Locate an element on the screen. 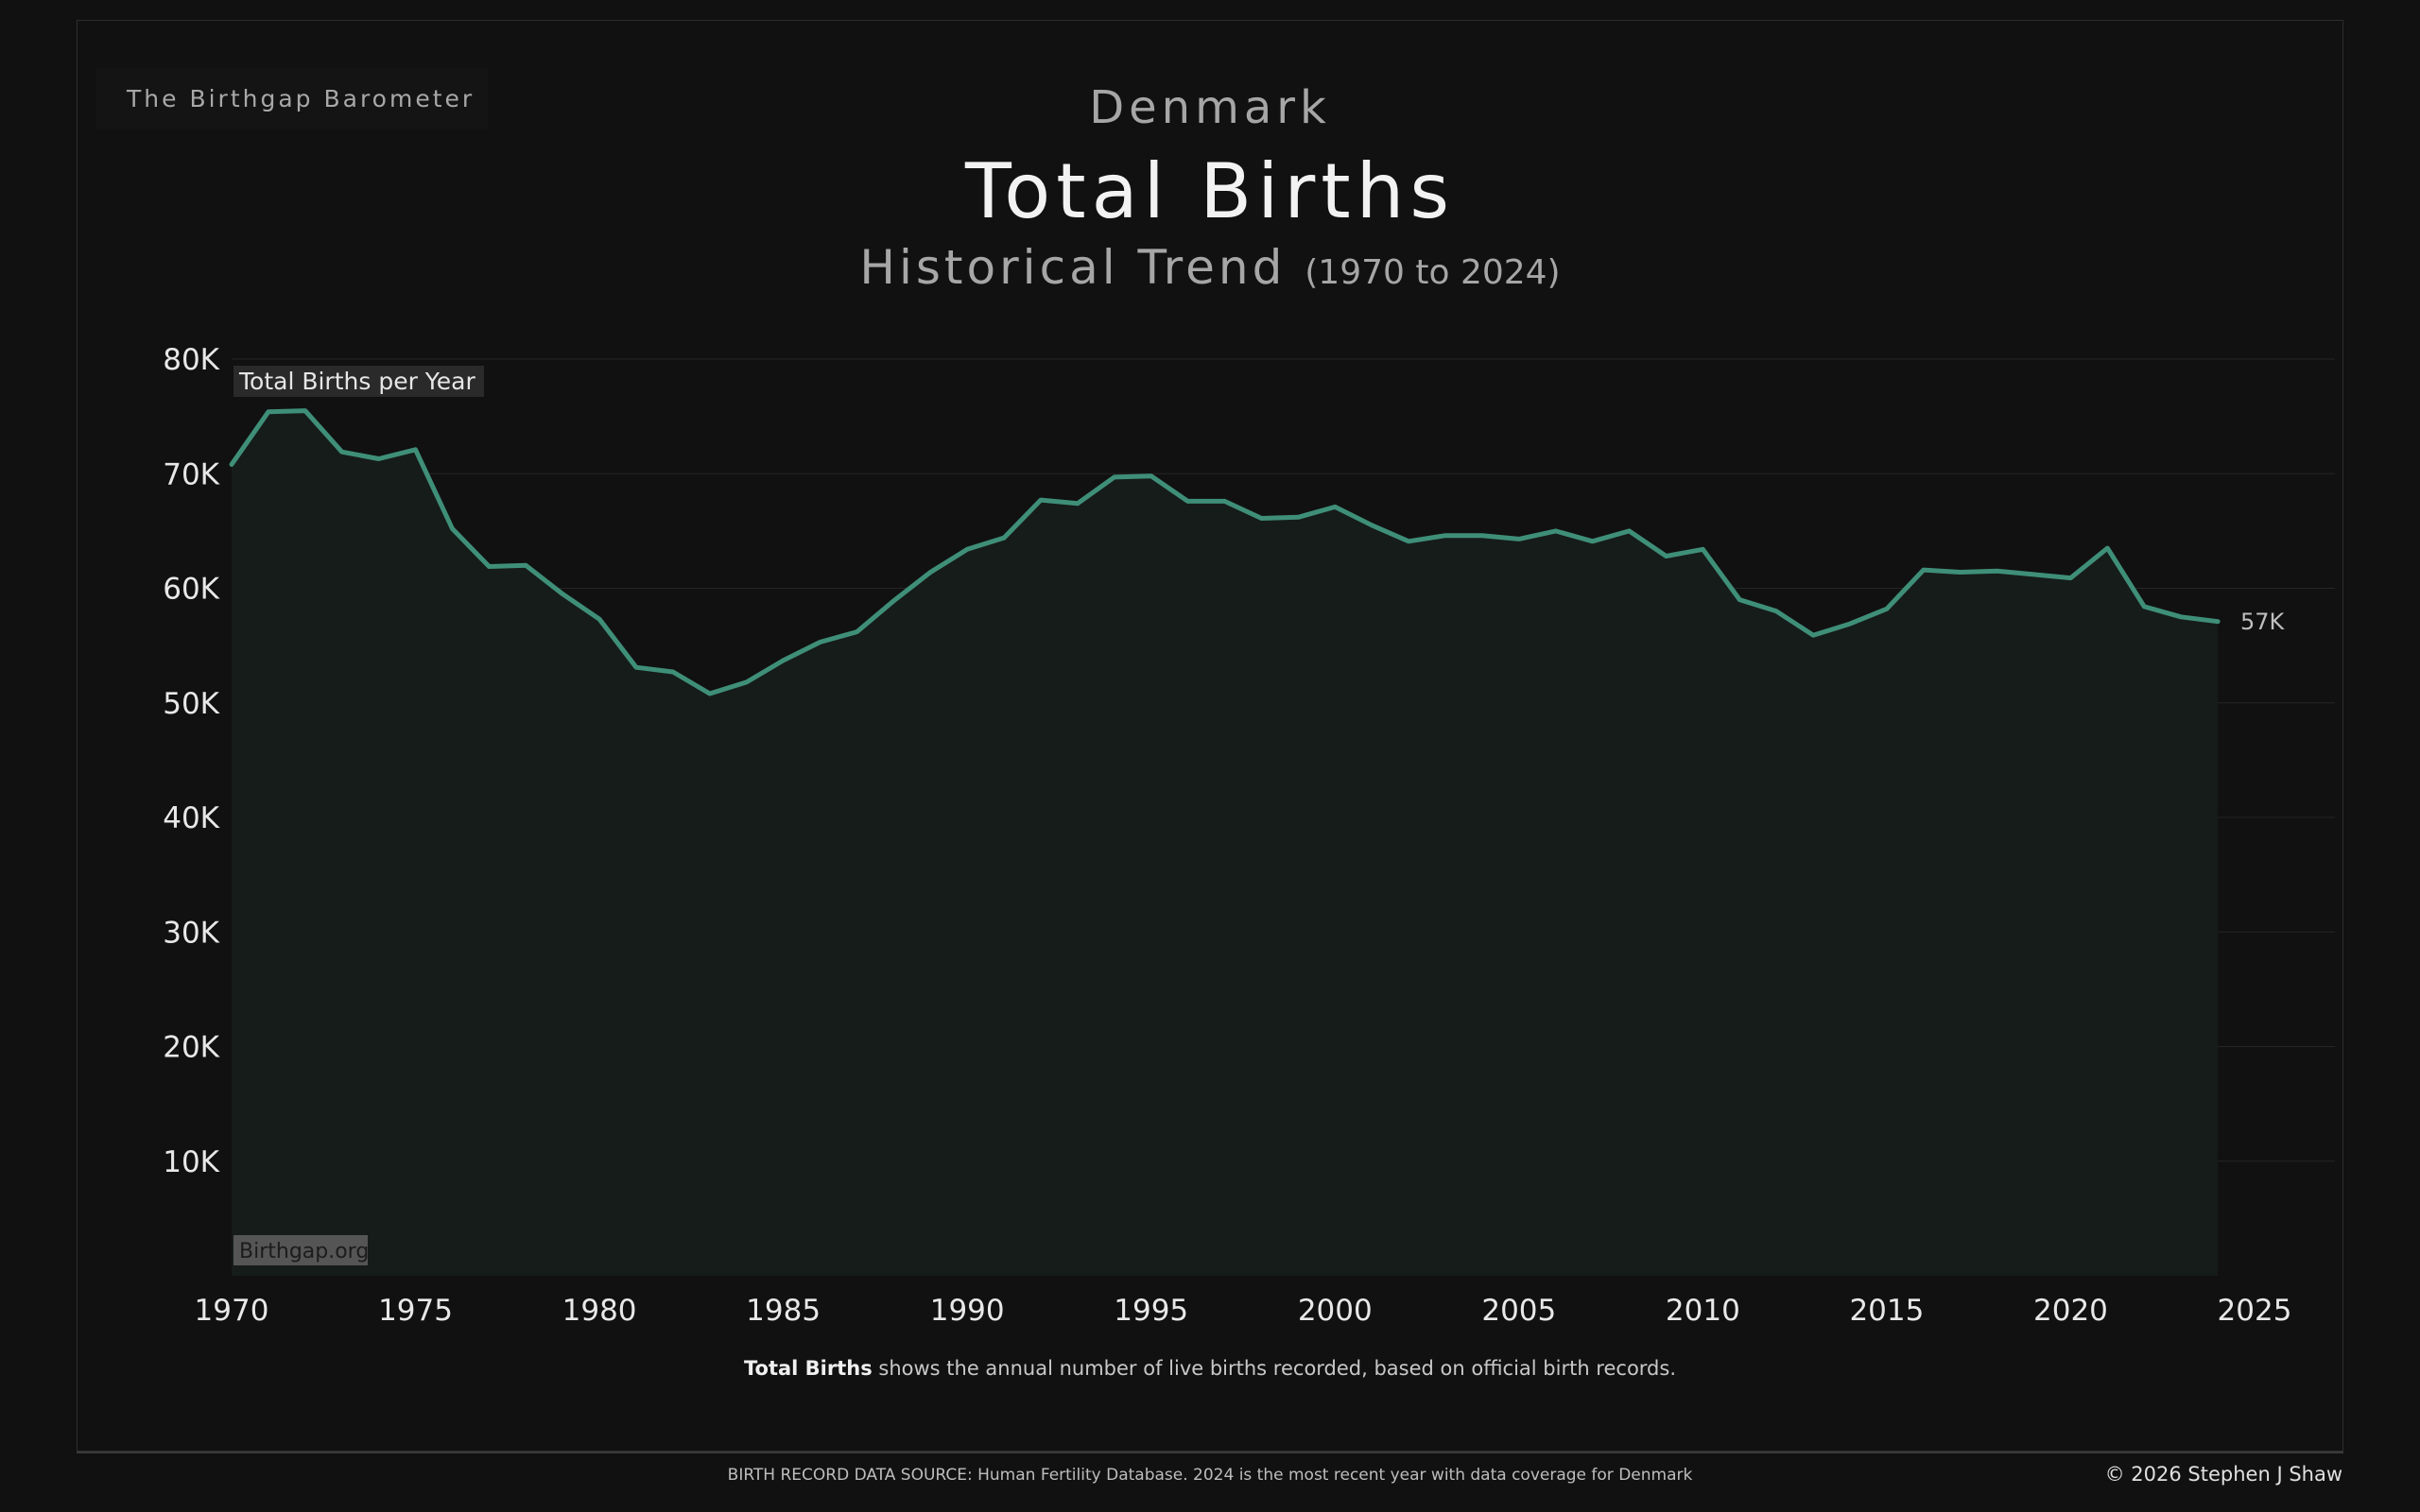 The width and height of the screenshot is (2420, 1512). y-axis-ticks: 10K 20K 30K 40K 50K 60K 70K 80K is located at coordinates (191, 761).